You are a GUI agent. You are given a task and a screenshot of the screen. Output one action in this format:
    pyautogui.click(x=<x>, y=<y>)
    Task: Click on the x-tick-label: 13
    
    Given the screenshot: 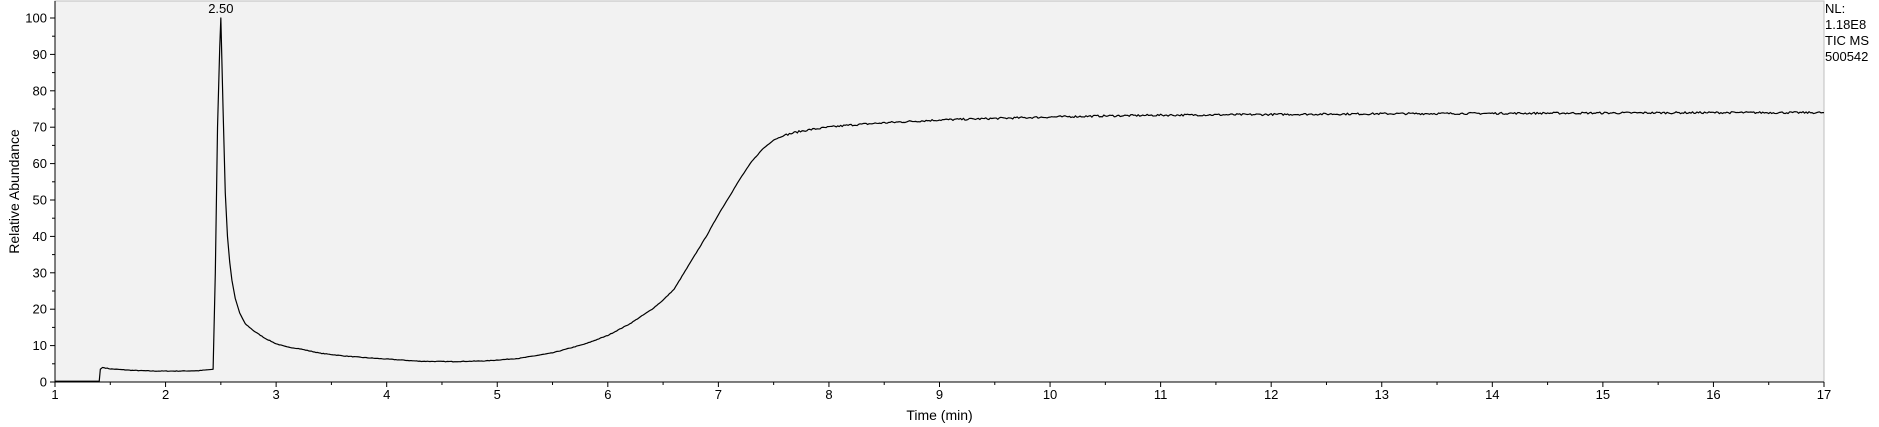 What is the action you would take?
    pyautogui.click(x=1382, y=394)
    